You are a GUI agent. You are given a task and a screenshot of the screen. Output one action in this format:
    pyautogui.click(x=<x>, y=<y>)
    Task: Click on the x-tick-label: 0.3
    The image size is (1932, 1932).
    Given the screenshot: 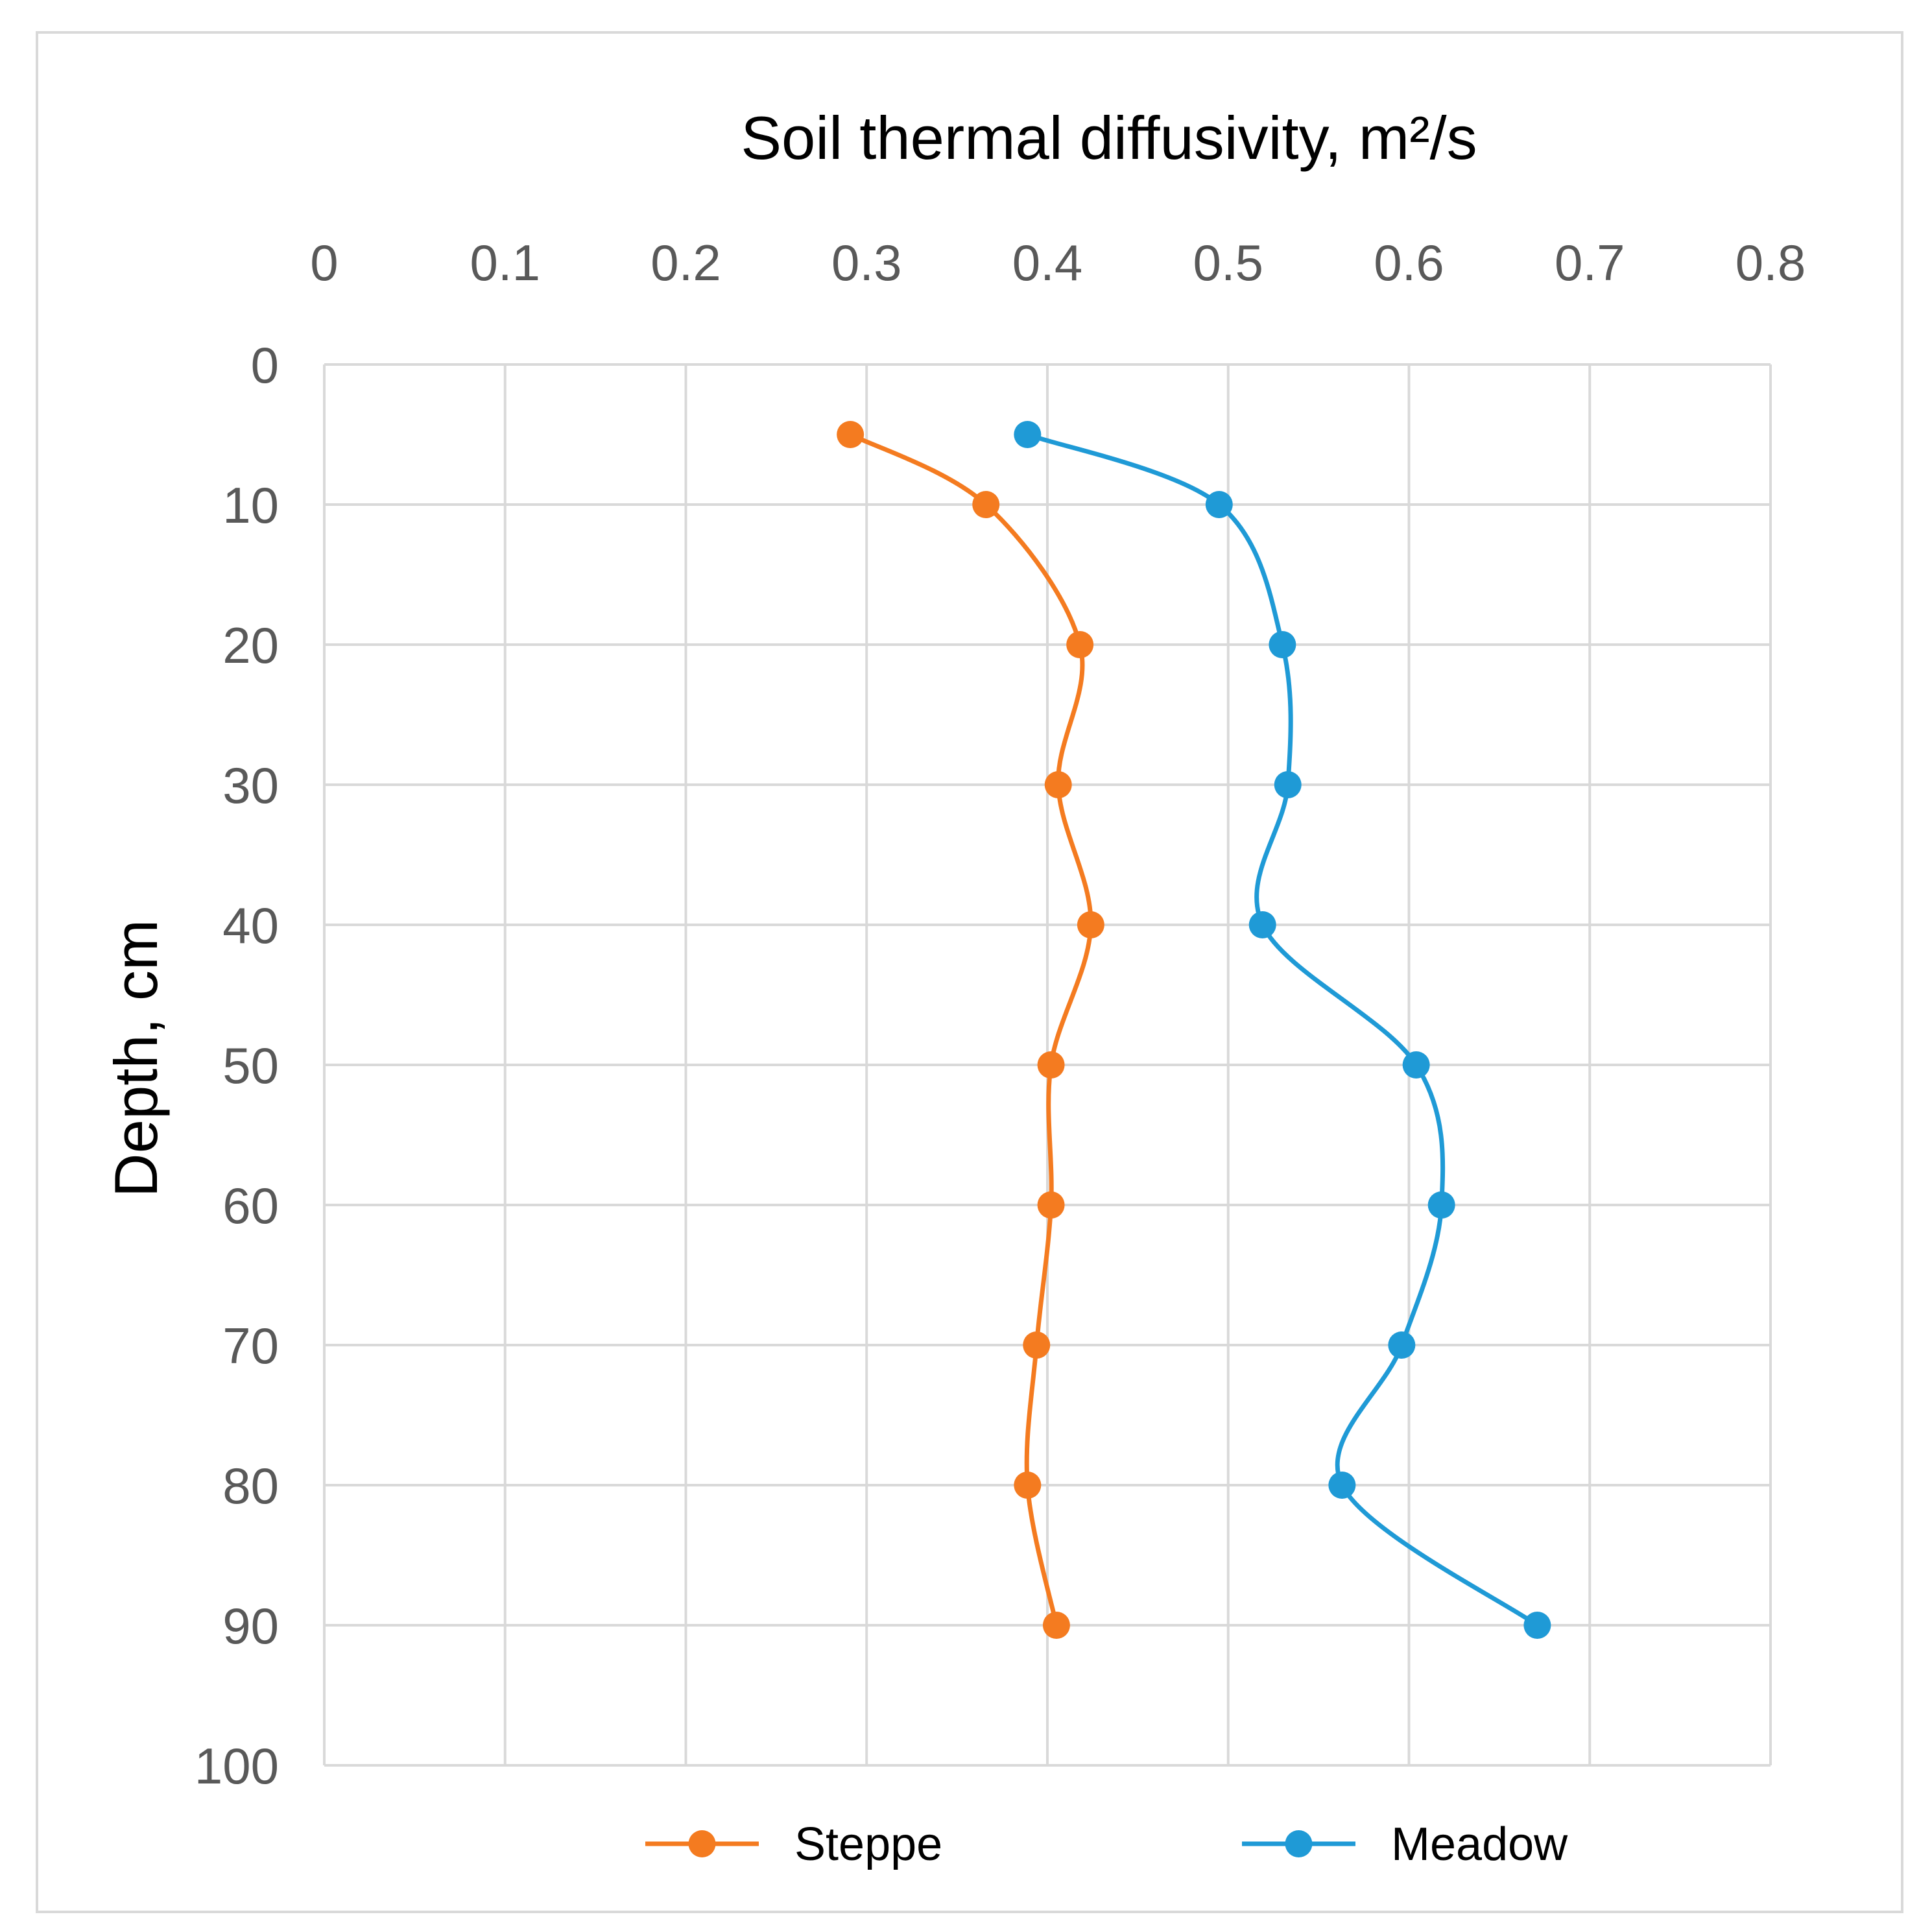 What is the action you would take?
    pyautogui.click(x=866, y=262)
    